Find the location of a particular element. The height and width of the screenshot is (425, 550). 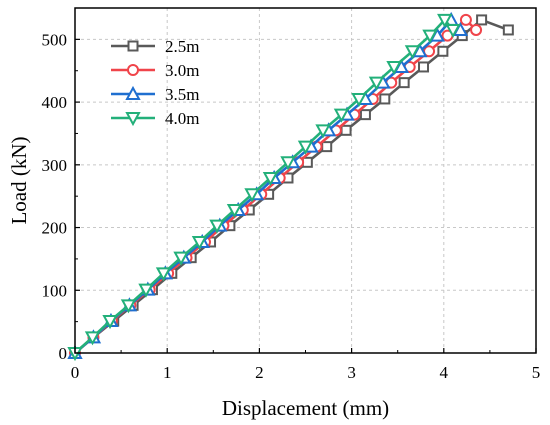

legend-label: 3.0m is located at coordinates (182, 70).